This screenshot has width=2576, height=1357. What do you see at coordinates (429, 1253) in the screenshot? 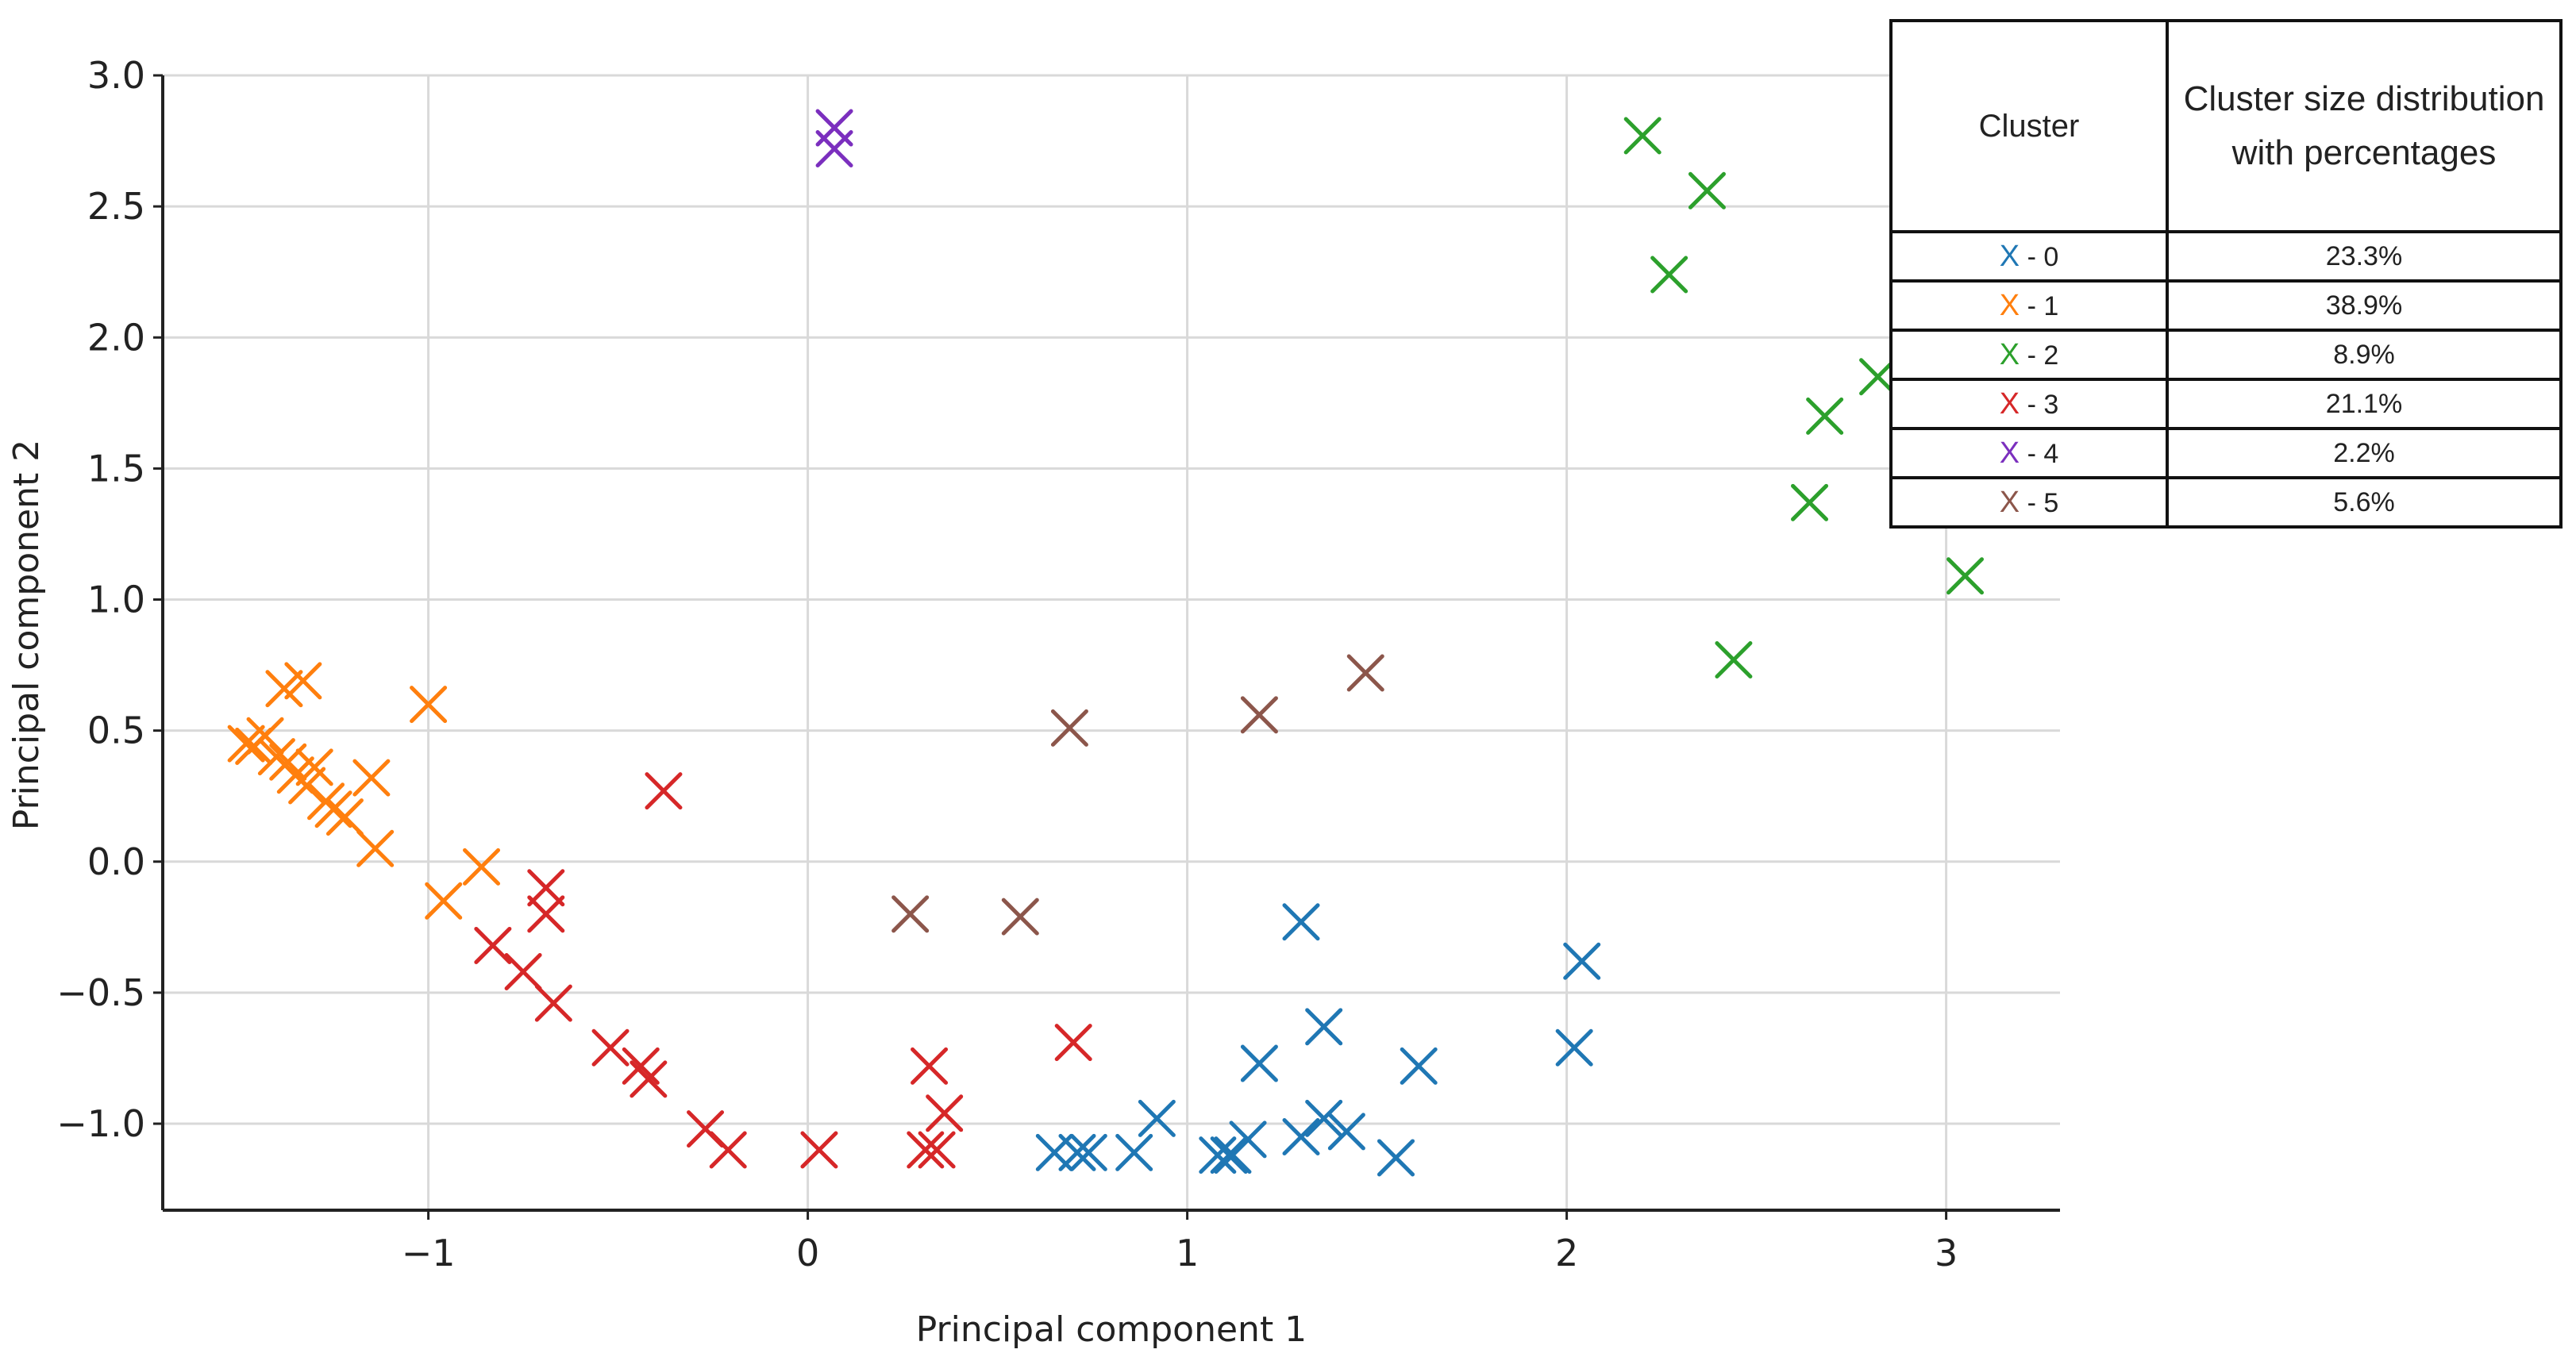
I see `x-tick-label: −1` at bounding box center [429, 1253].